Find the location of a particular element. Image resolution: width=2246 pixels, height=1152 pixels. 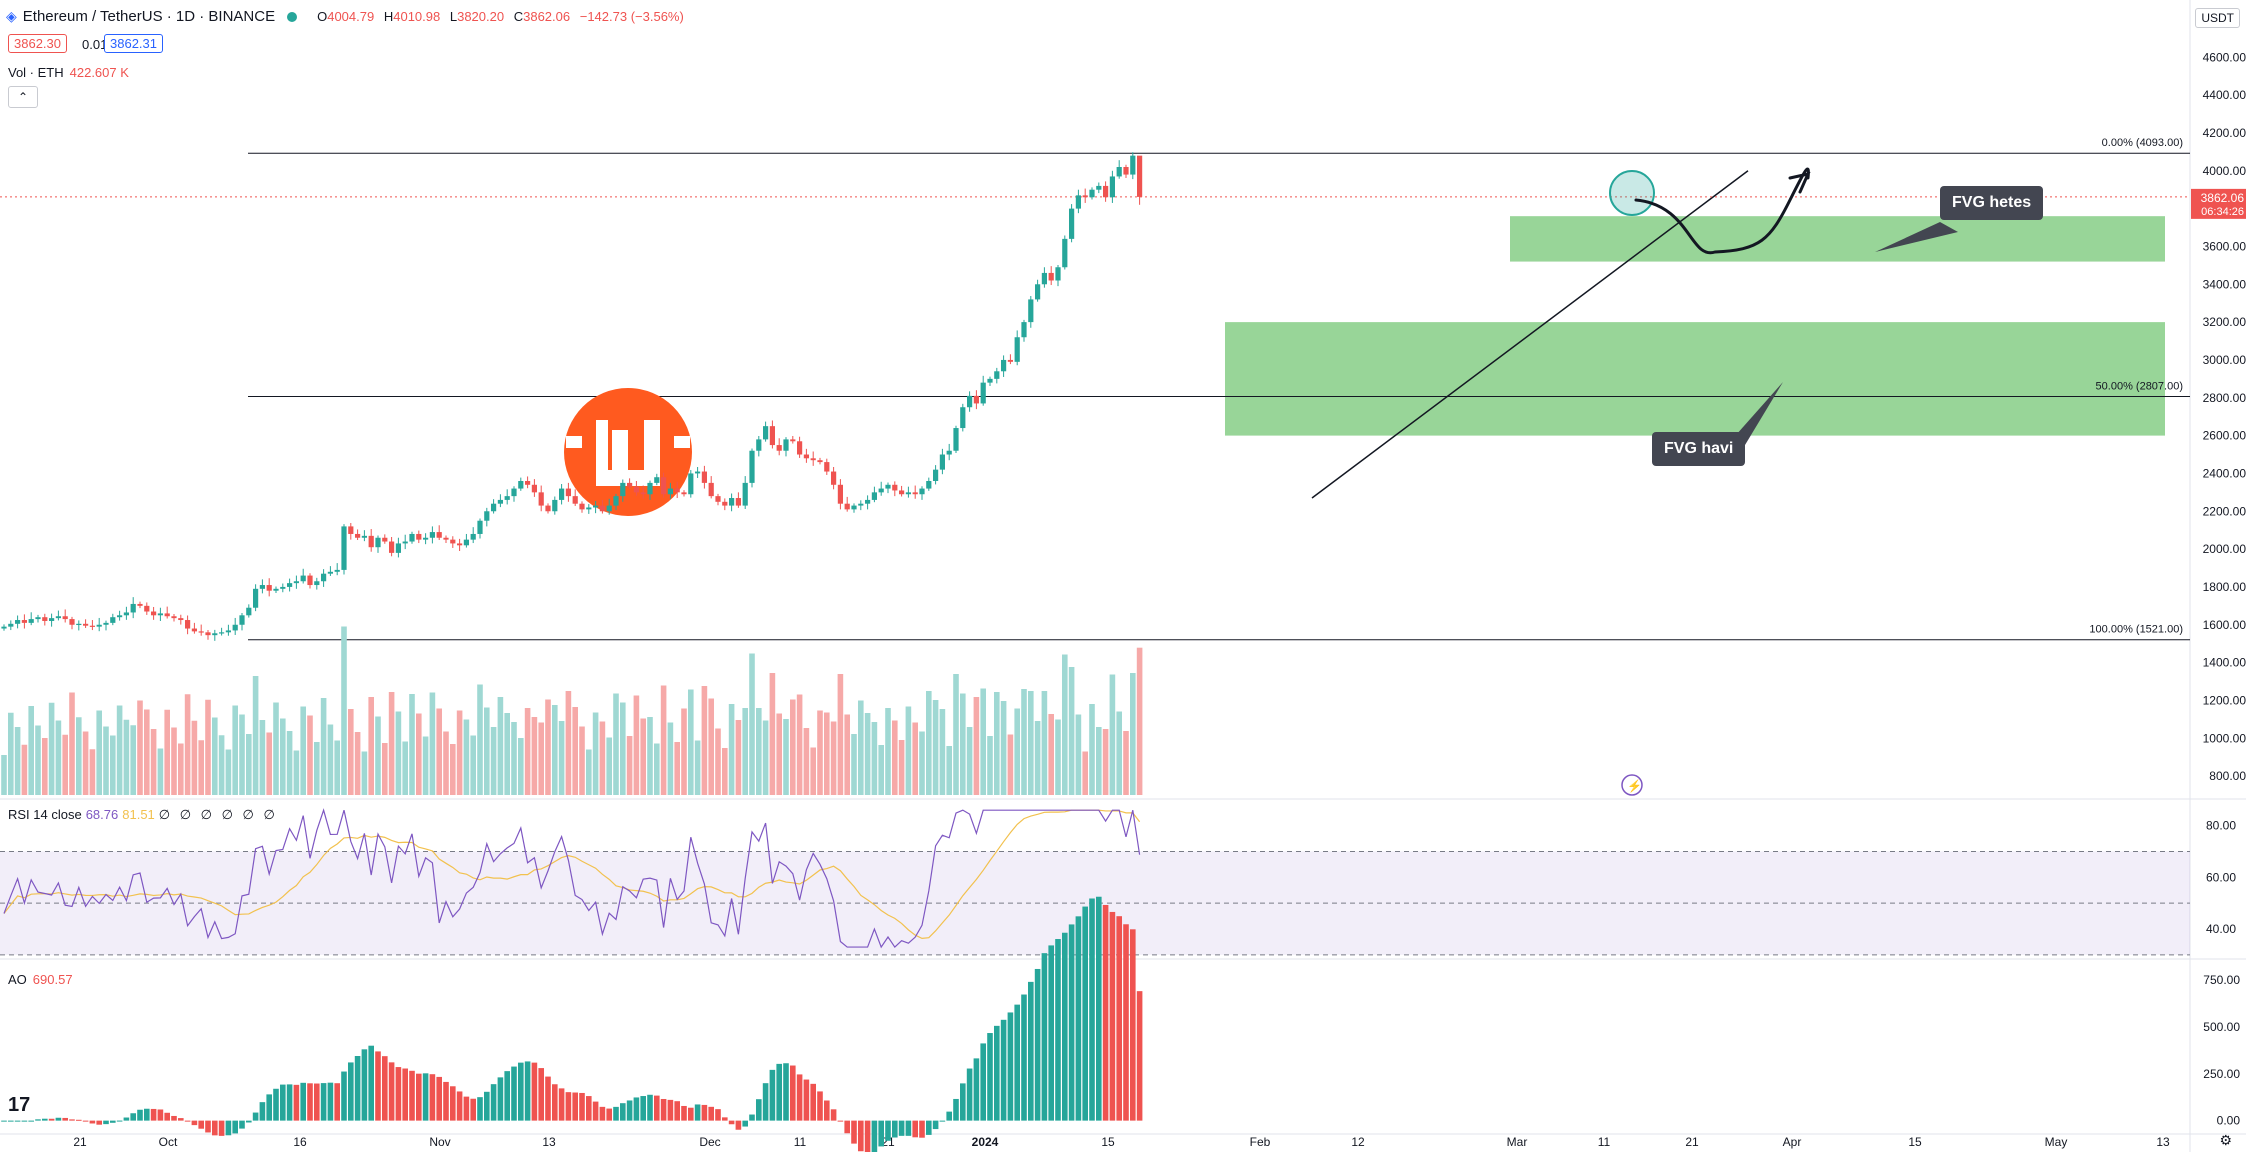

symbol-title: Ethereum / TetherUS · 1D · BINANCE is located at coordinates (149, 16).